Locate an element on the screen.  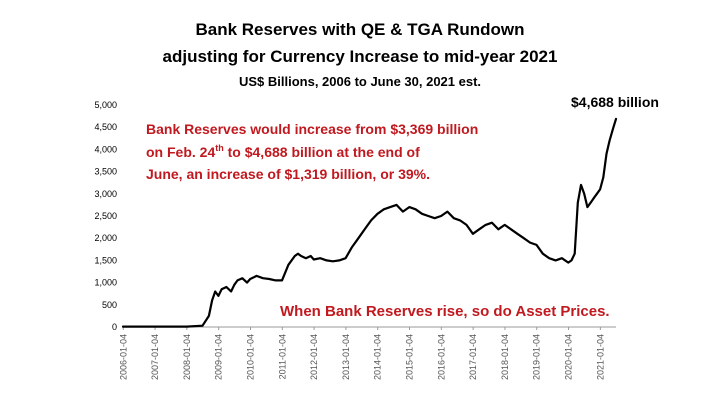
x-tick-label: 2016-01-04 is located at coordinates (441, 357).